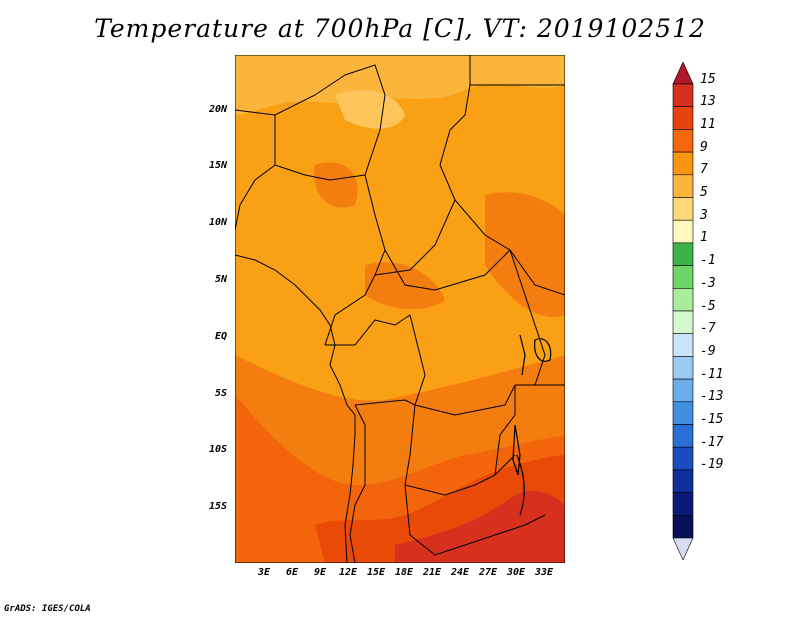 Image resolution: width=800 pixels, height=618 pixels. What do you see at coordinates (708, 261) in the screenshot?
I see `colorbar-label: -1` at bounding box center [708, 261].